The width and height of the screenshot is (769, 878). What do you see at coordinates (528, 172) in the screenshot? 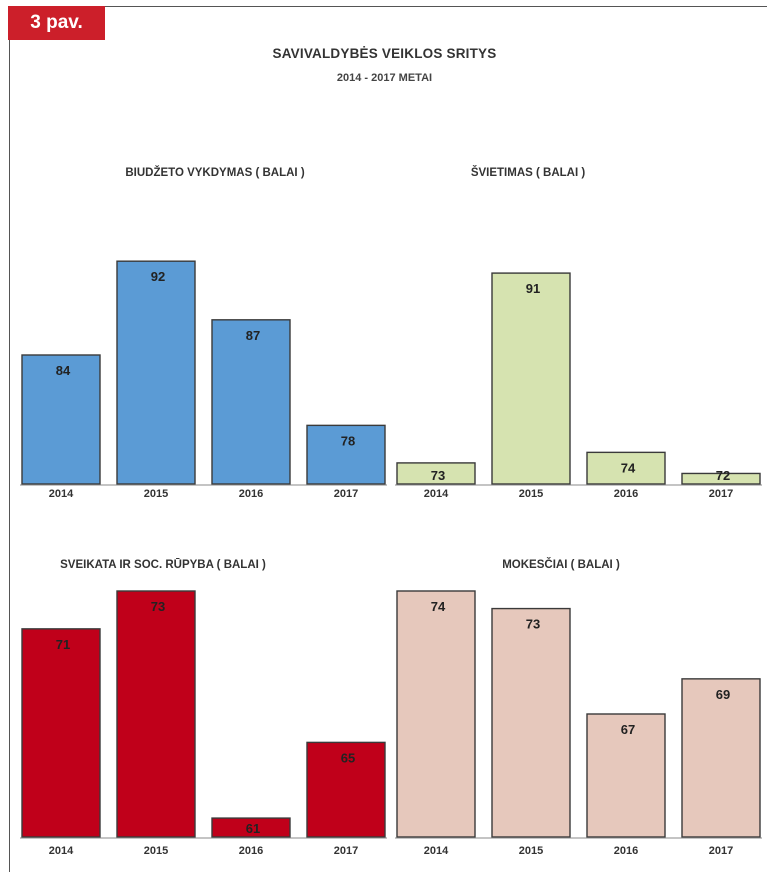
I see `chart-title: ŠVIETIMAS ( BALAI )` at bounding box center [528, 172].